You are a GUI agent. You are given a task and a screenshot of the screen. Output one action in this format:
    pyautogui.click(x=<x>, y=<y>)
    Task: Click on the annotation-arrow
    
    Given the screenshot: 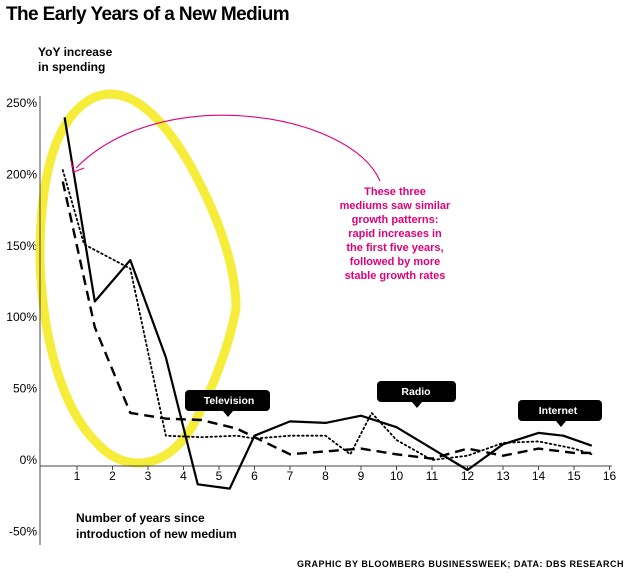 What is the action you would take?
    pyautogui.click(x=228, y=148)
    